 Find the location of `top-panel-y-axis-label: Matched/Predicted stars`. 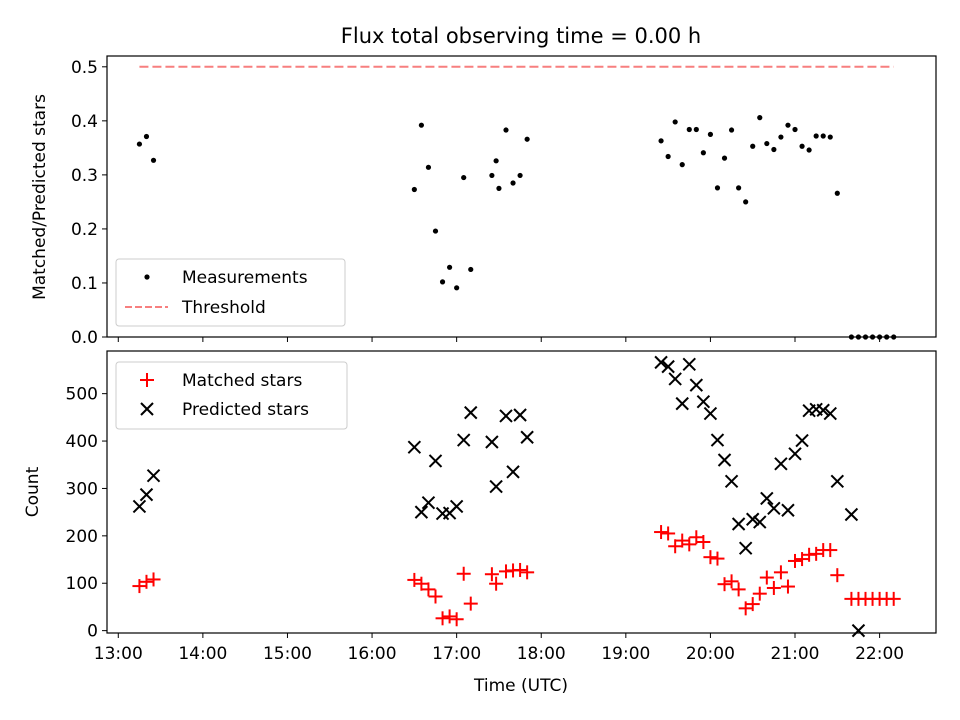

top-panel-y-axis-label: Matched/Predicted stars is located at coordinates (40, 197).